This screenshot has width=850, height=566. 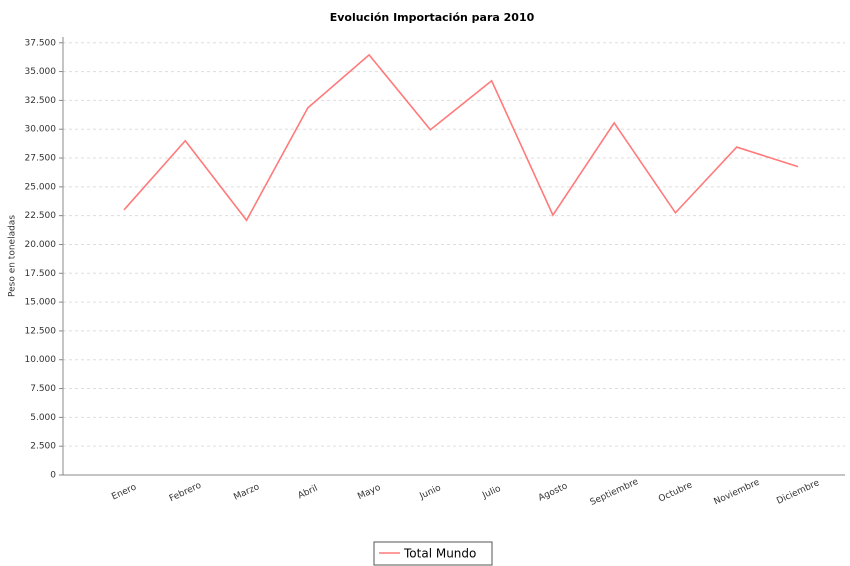 I want to click on x-tick-label: Julio, so click(x=491, y=493).